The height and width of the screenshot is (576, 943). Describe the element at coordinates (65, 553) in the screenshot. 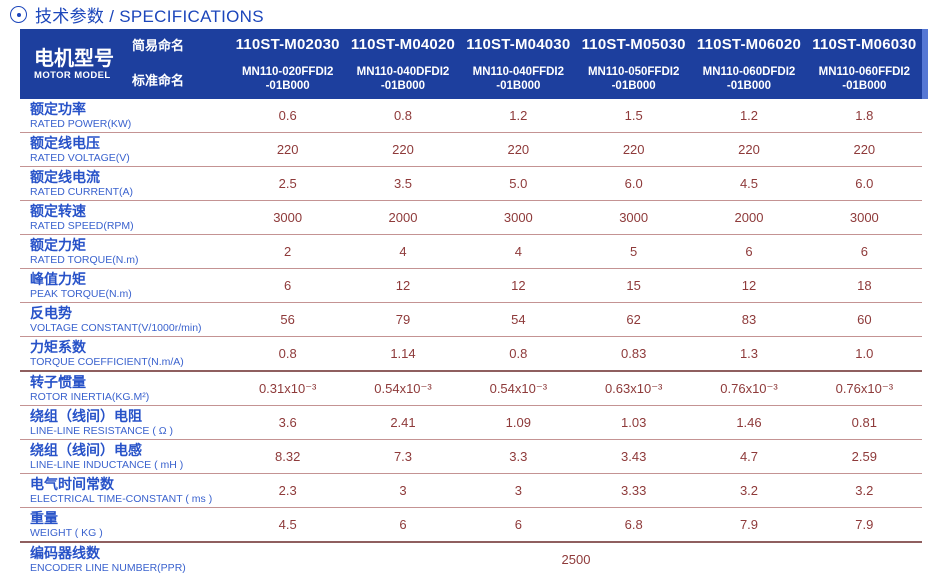

I see `row-label-cn: 编码器线数` at that location.